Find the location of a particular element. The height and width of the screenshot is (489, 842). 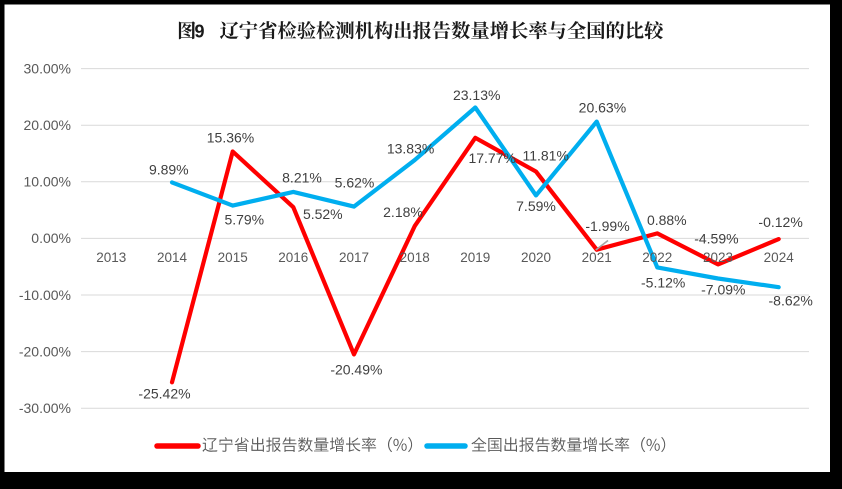

svg-text: -1.99% is located at coordinates (607, 226).